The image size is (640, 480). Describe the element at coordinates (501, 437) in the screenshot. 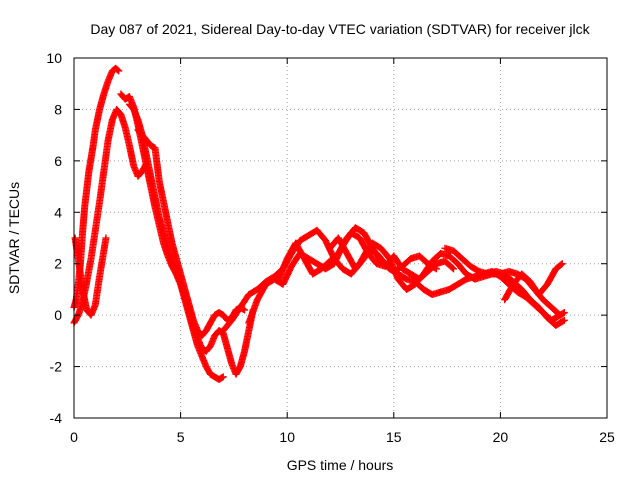

I see `x-tick-label: 20` at that location.